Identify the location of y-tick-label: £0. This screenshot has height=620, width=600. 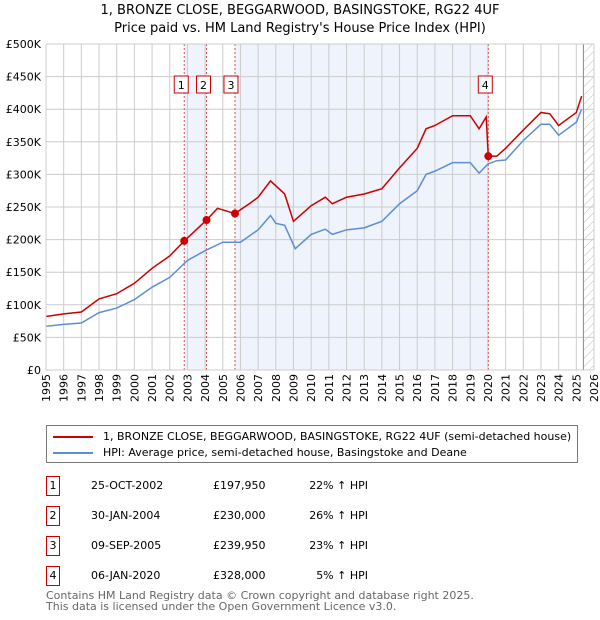
(34, 370).